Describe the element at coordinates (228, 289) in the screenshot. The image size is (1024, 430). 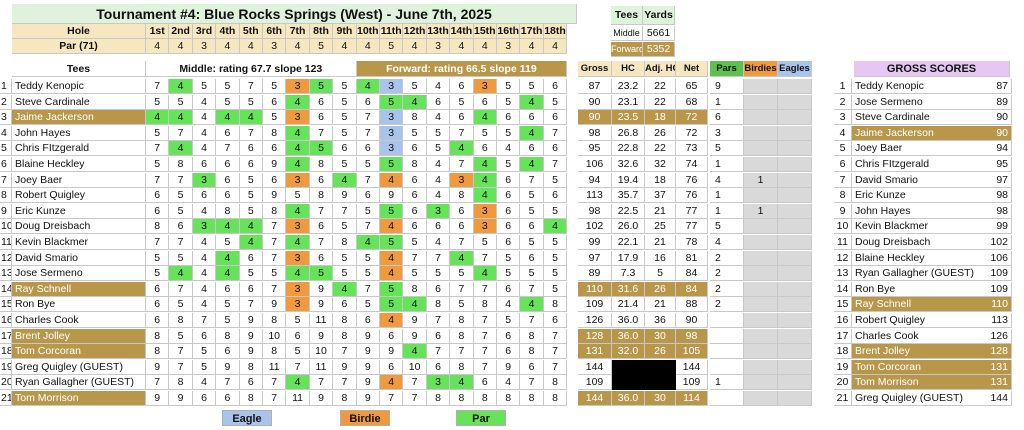
I see `hole-score-4: 6` at that location.